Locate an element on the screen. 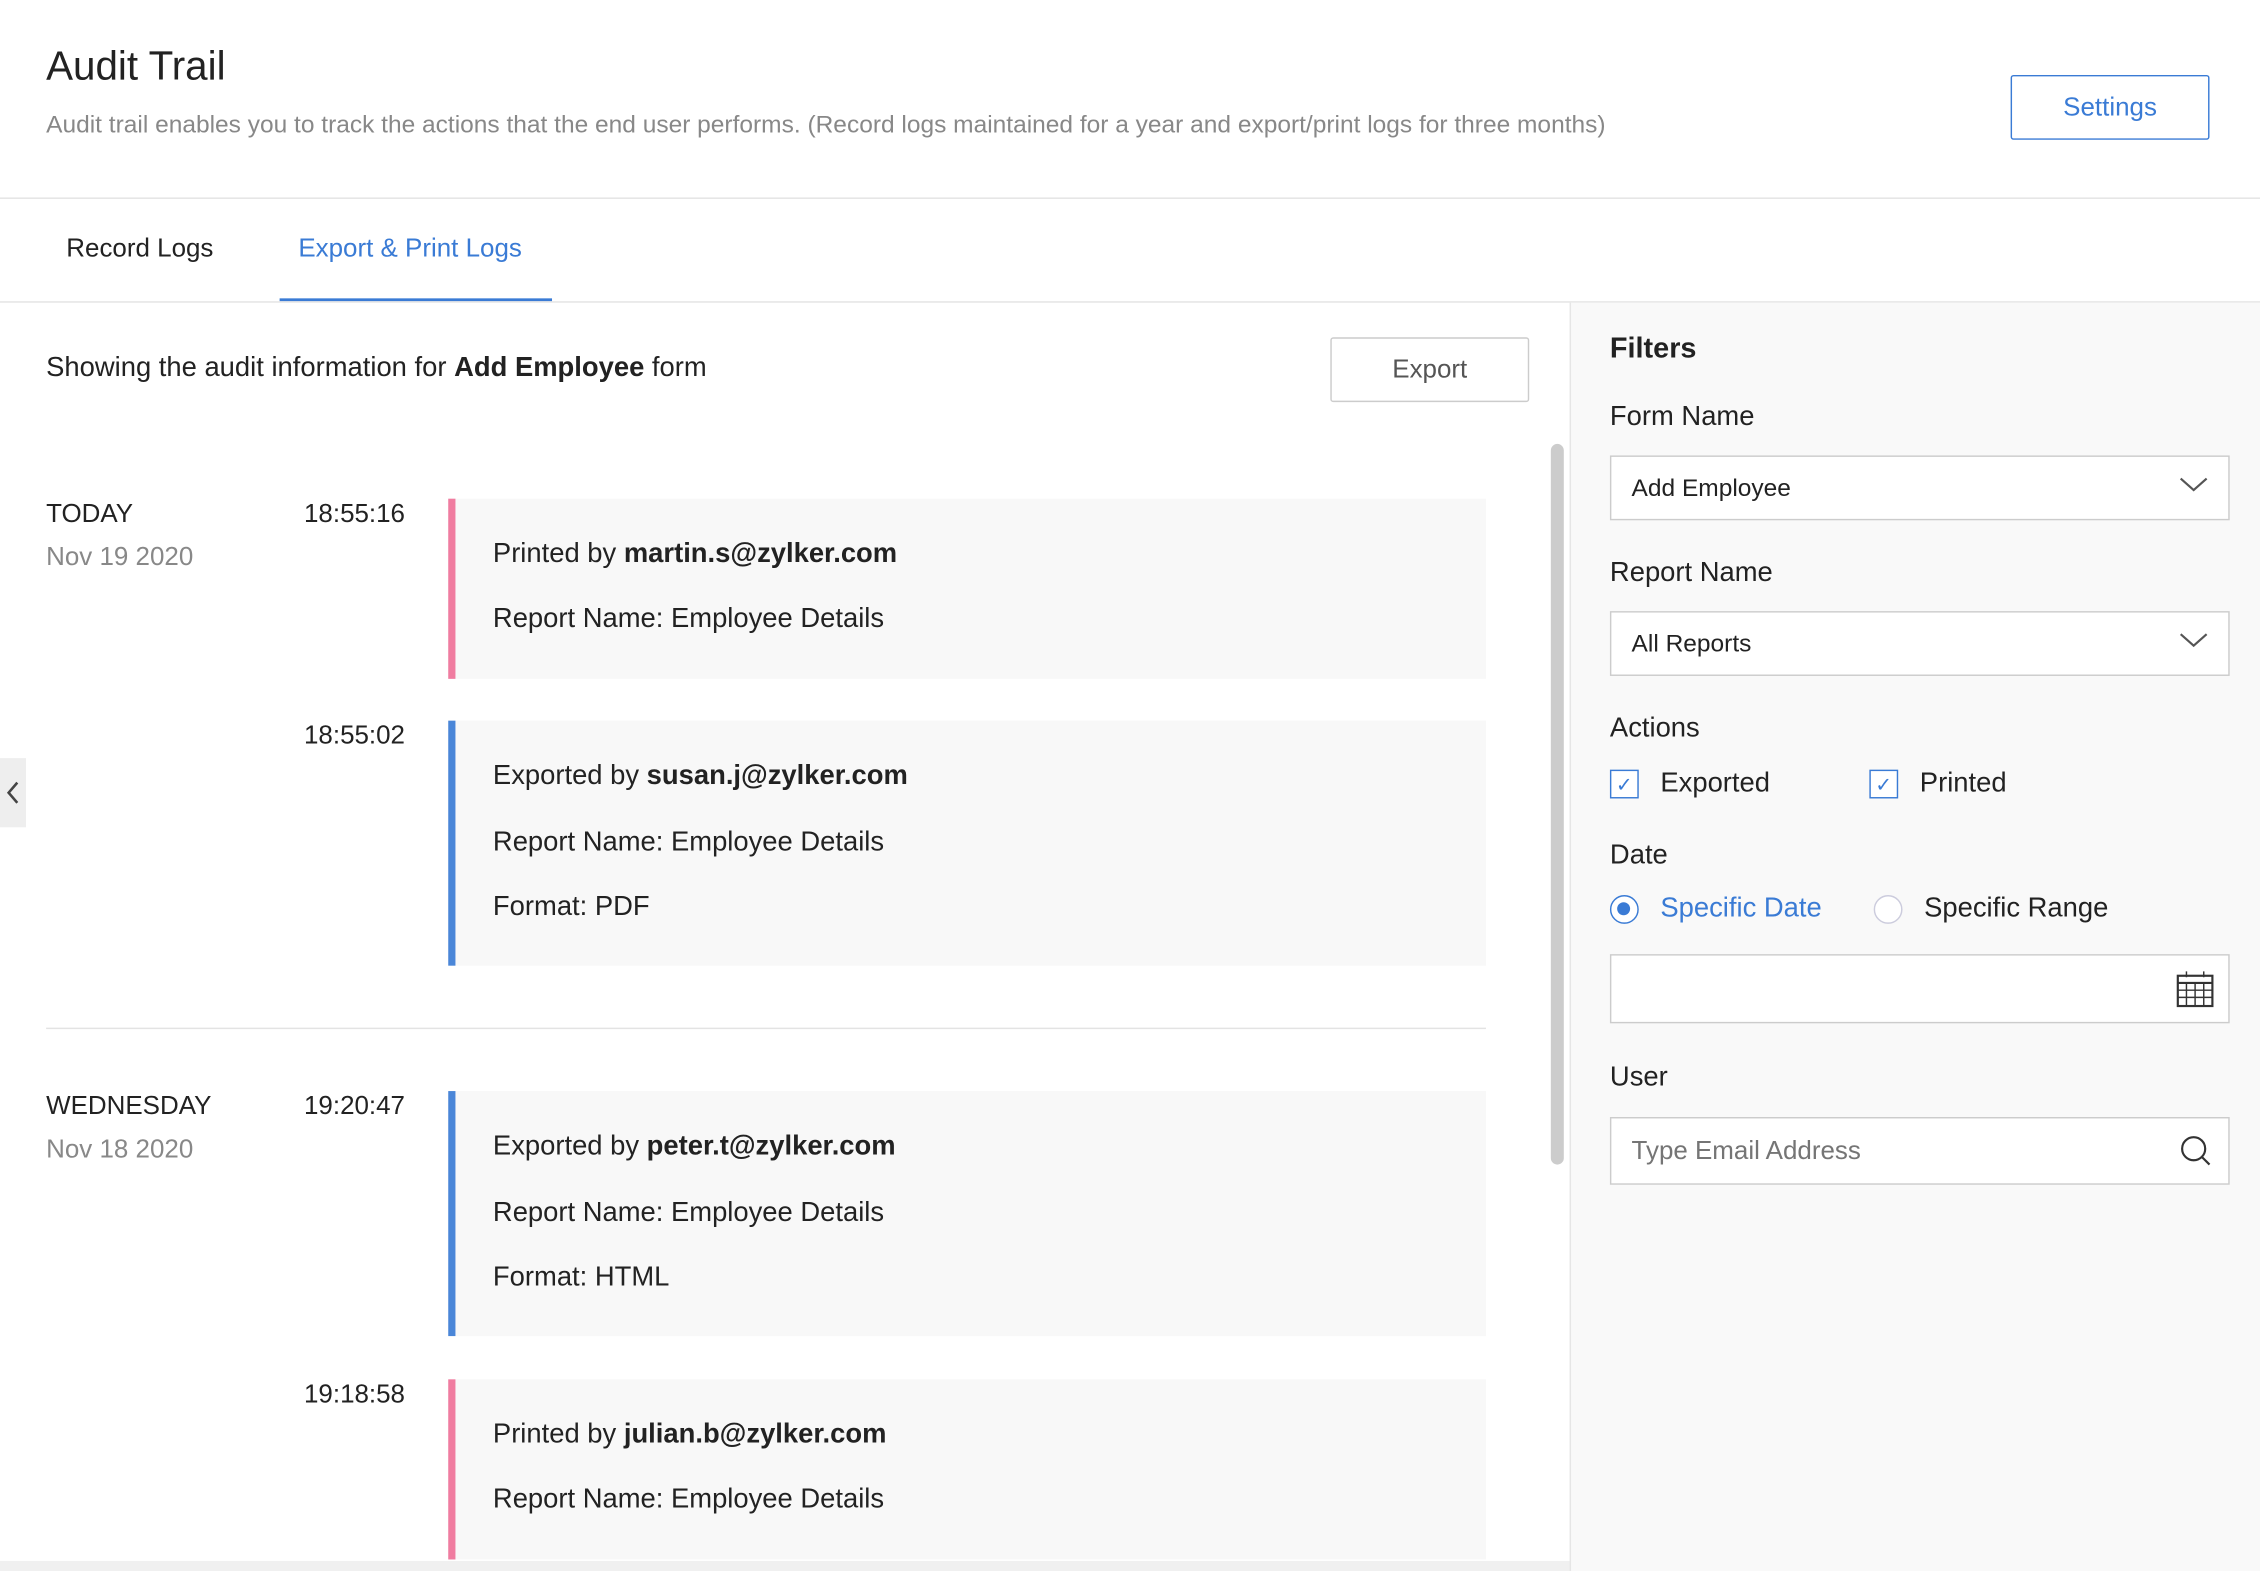 This screenshot has width=2260, height=1571. header-divider is located at coordinates (1130, 198).